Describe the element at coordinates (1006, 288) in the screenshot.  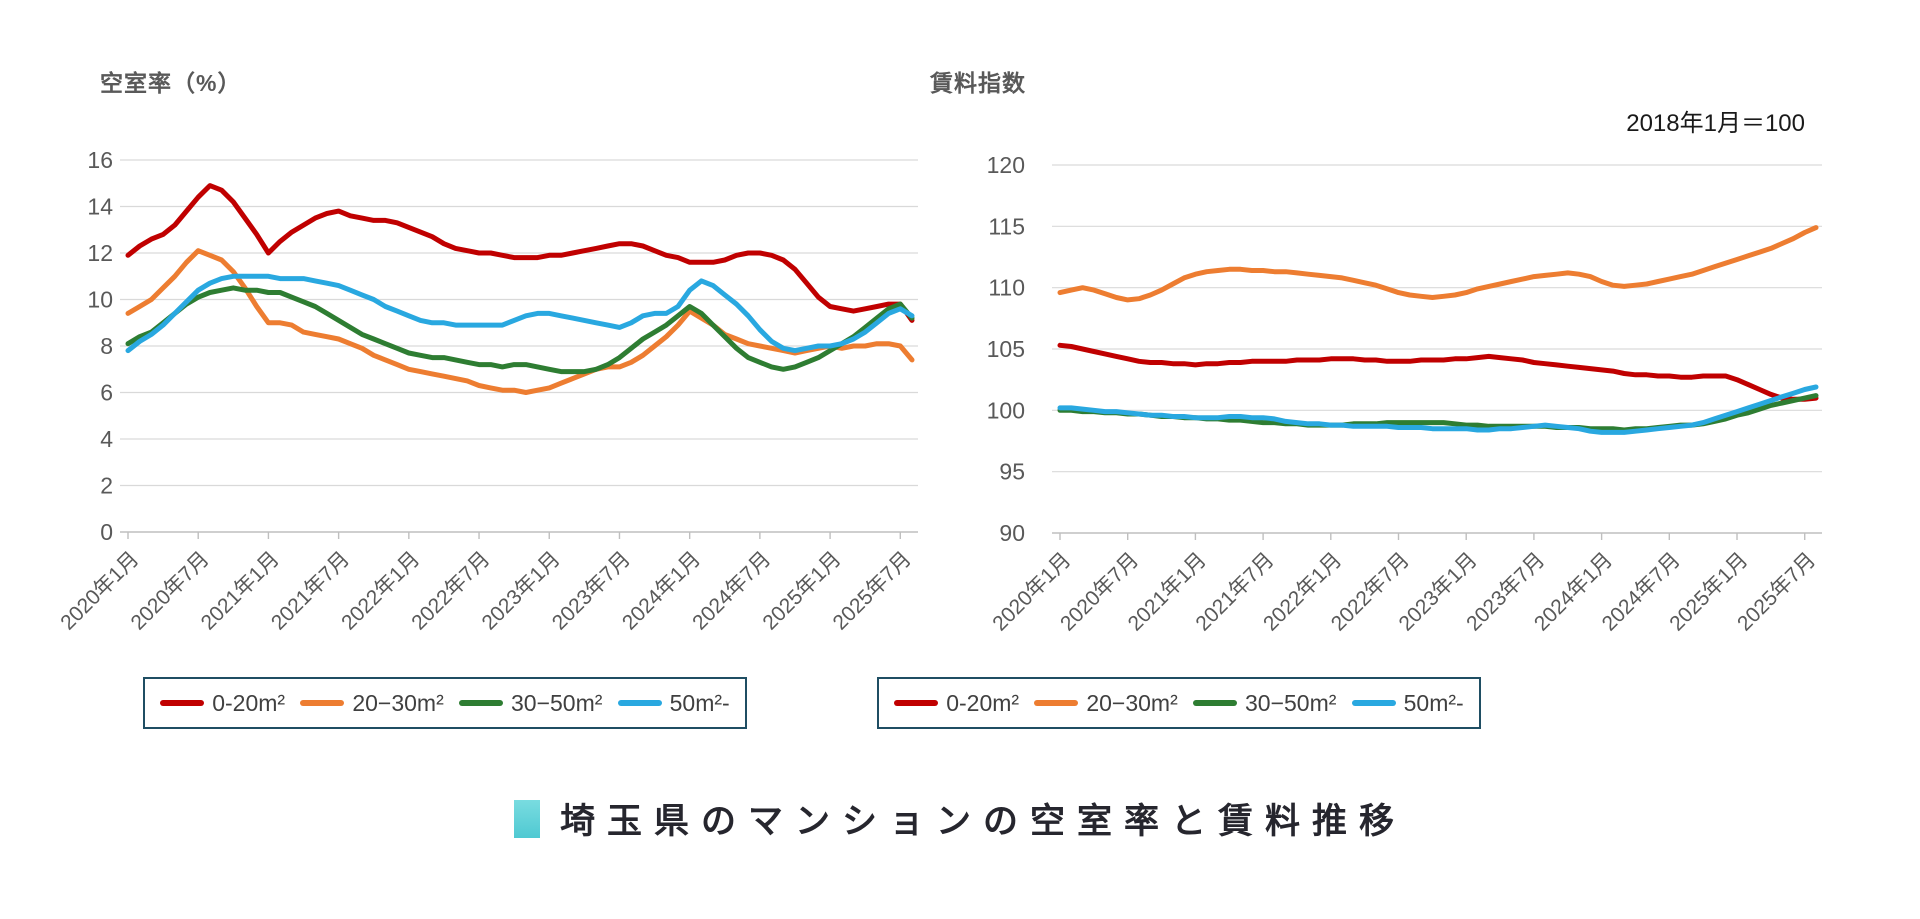
I see `y-tick-label: 110` at that location.